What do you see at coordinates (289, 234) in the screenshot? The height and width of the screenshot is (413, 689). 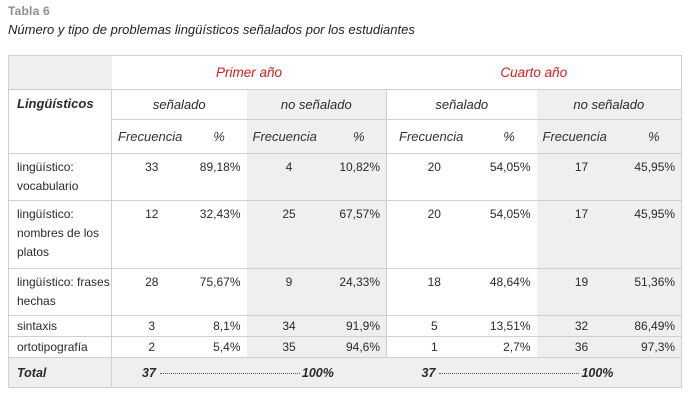 I see `cell-value: 25` at bounding box center [289, 234].